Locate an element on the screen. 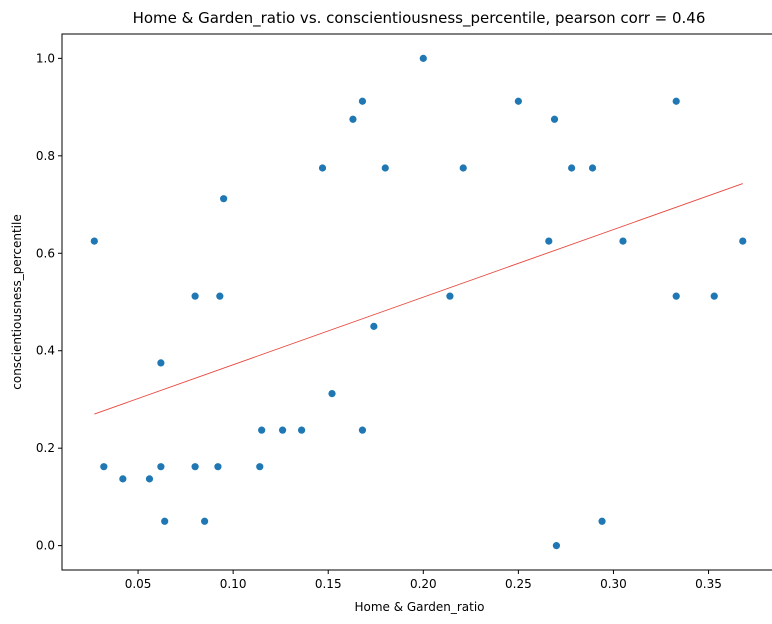  x-tick-label: 0.15 is located at coordinates (328, 584).